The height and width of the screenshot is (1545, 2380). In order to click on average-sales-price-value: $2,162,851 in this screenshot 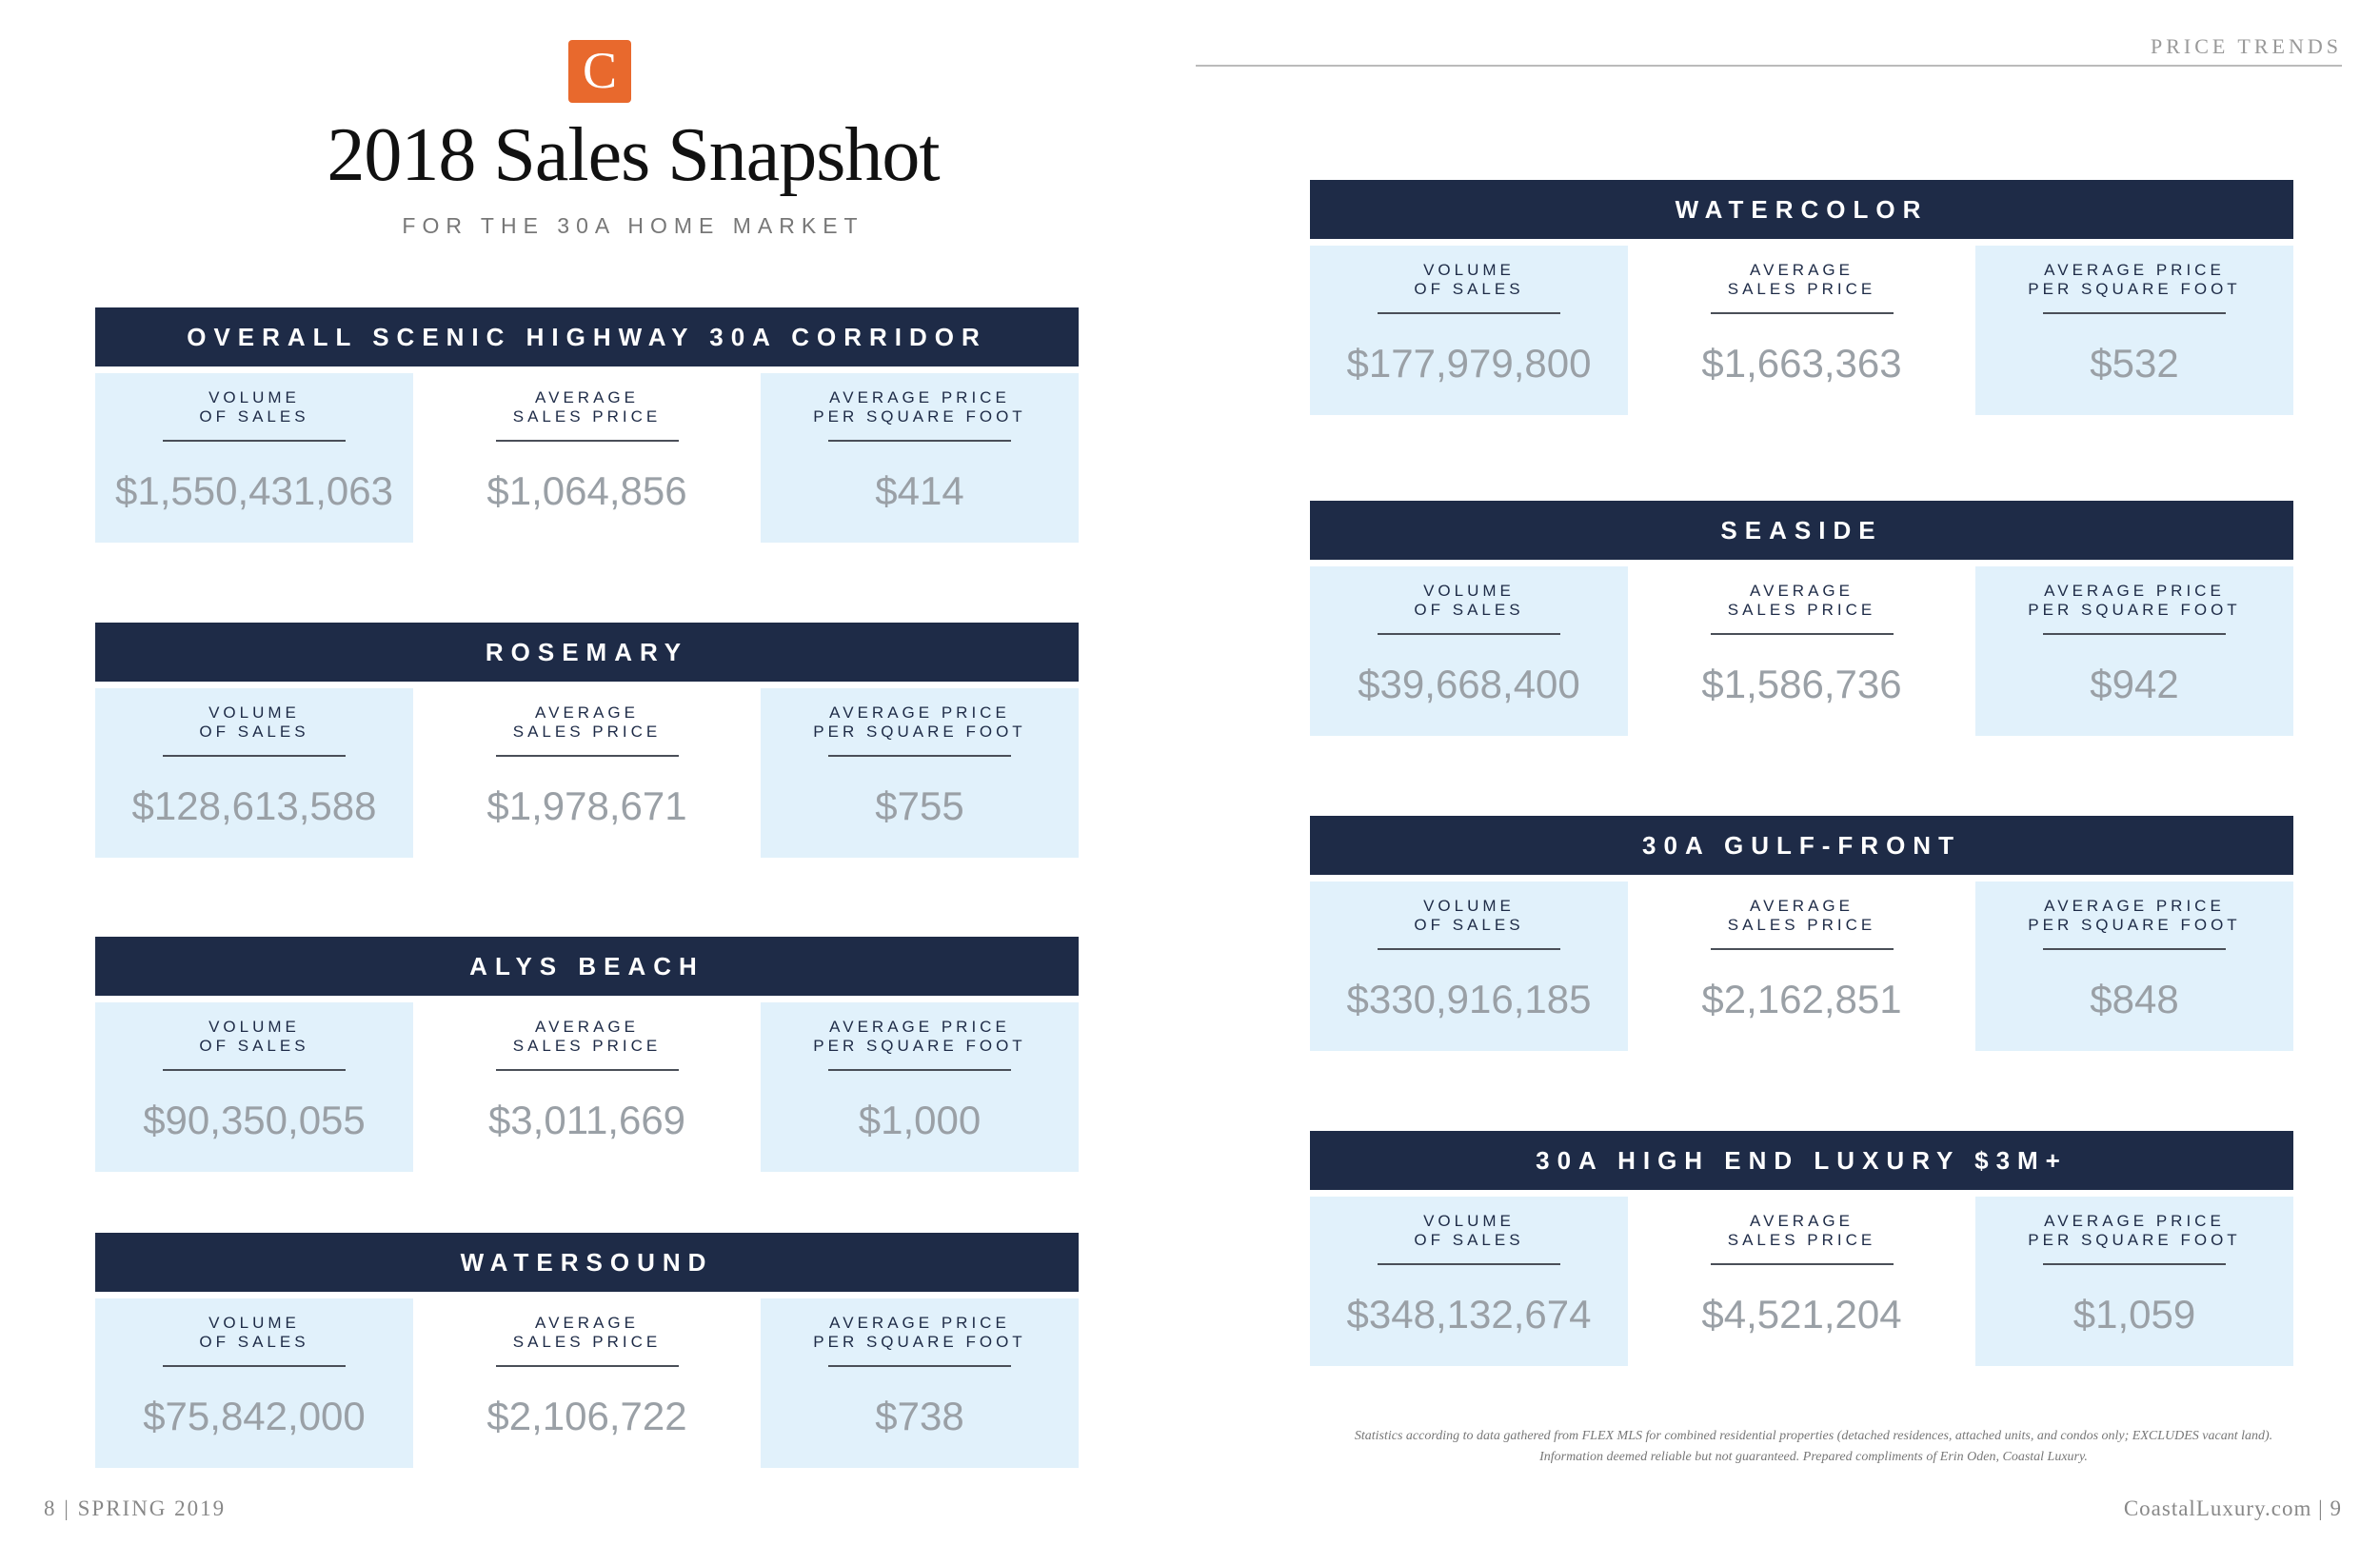, I will do `click(1801, 999)`.